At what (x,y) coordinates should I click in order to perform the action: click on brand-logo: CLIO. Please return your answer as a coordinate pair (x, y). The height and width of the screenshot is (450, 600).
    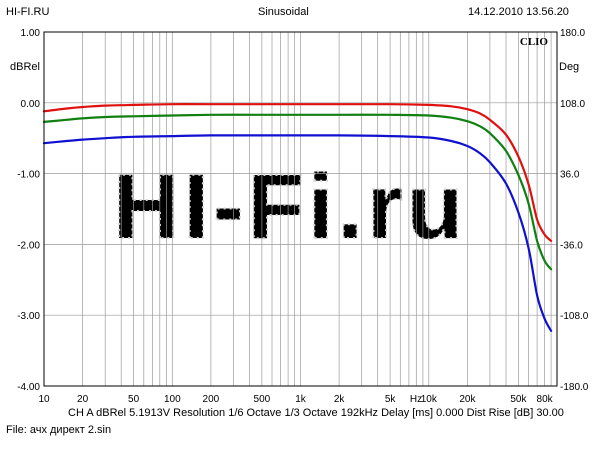
    Looking at the image, I should click on (534, 42).